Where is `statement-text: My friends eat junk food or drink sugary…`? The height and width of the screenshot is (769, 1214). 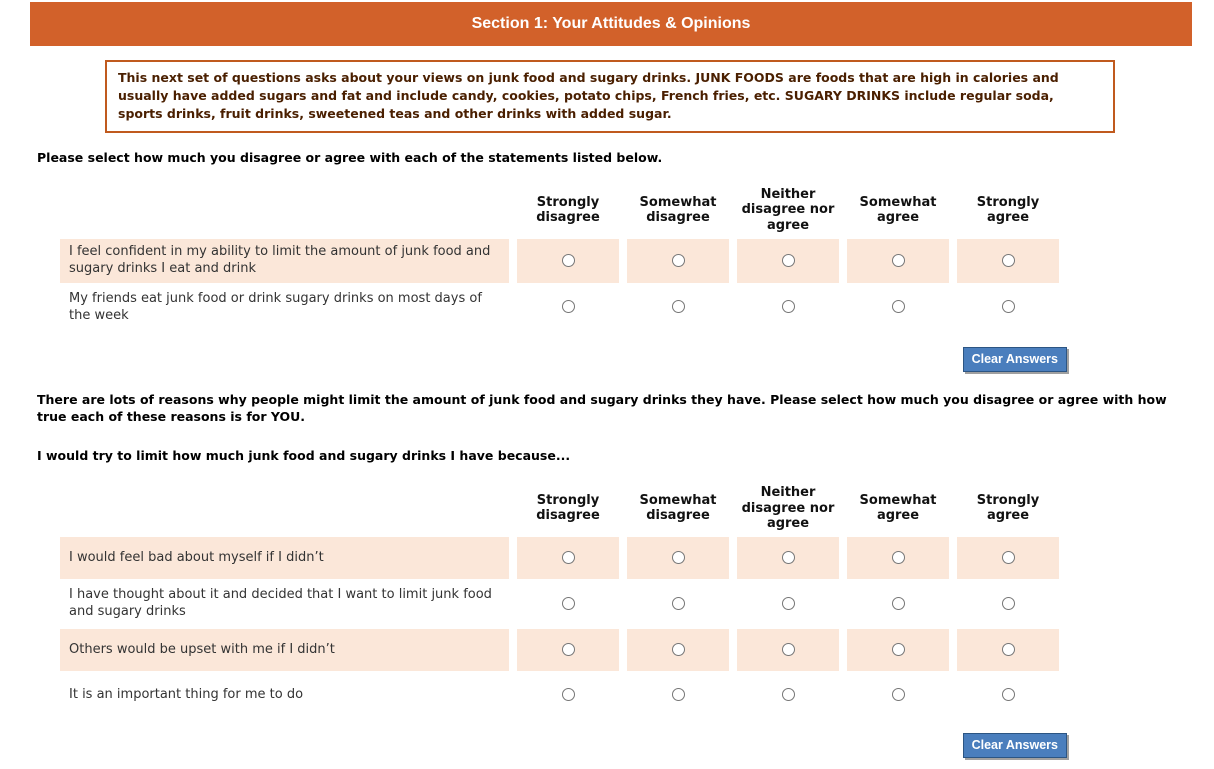 statement-text: My friends eat junk food or drink sugary… is located at coordinates (275, 306).